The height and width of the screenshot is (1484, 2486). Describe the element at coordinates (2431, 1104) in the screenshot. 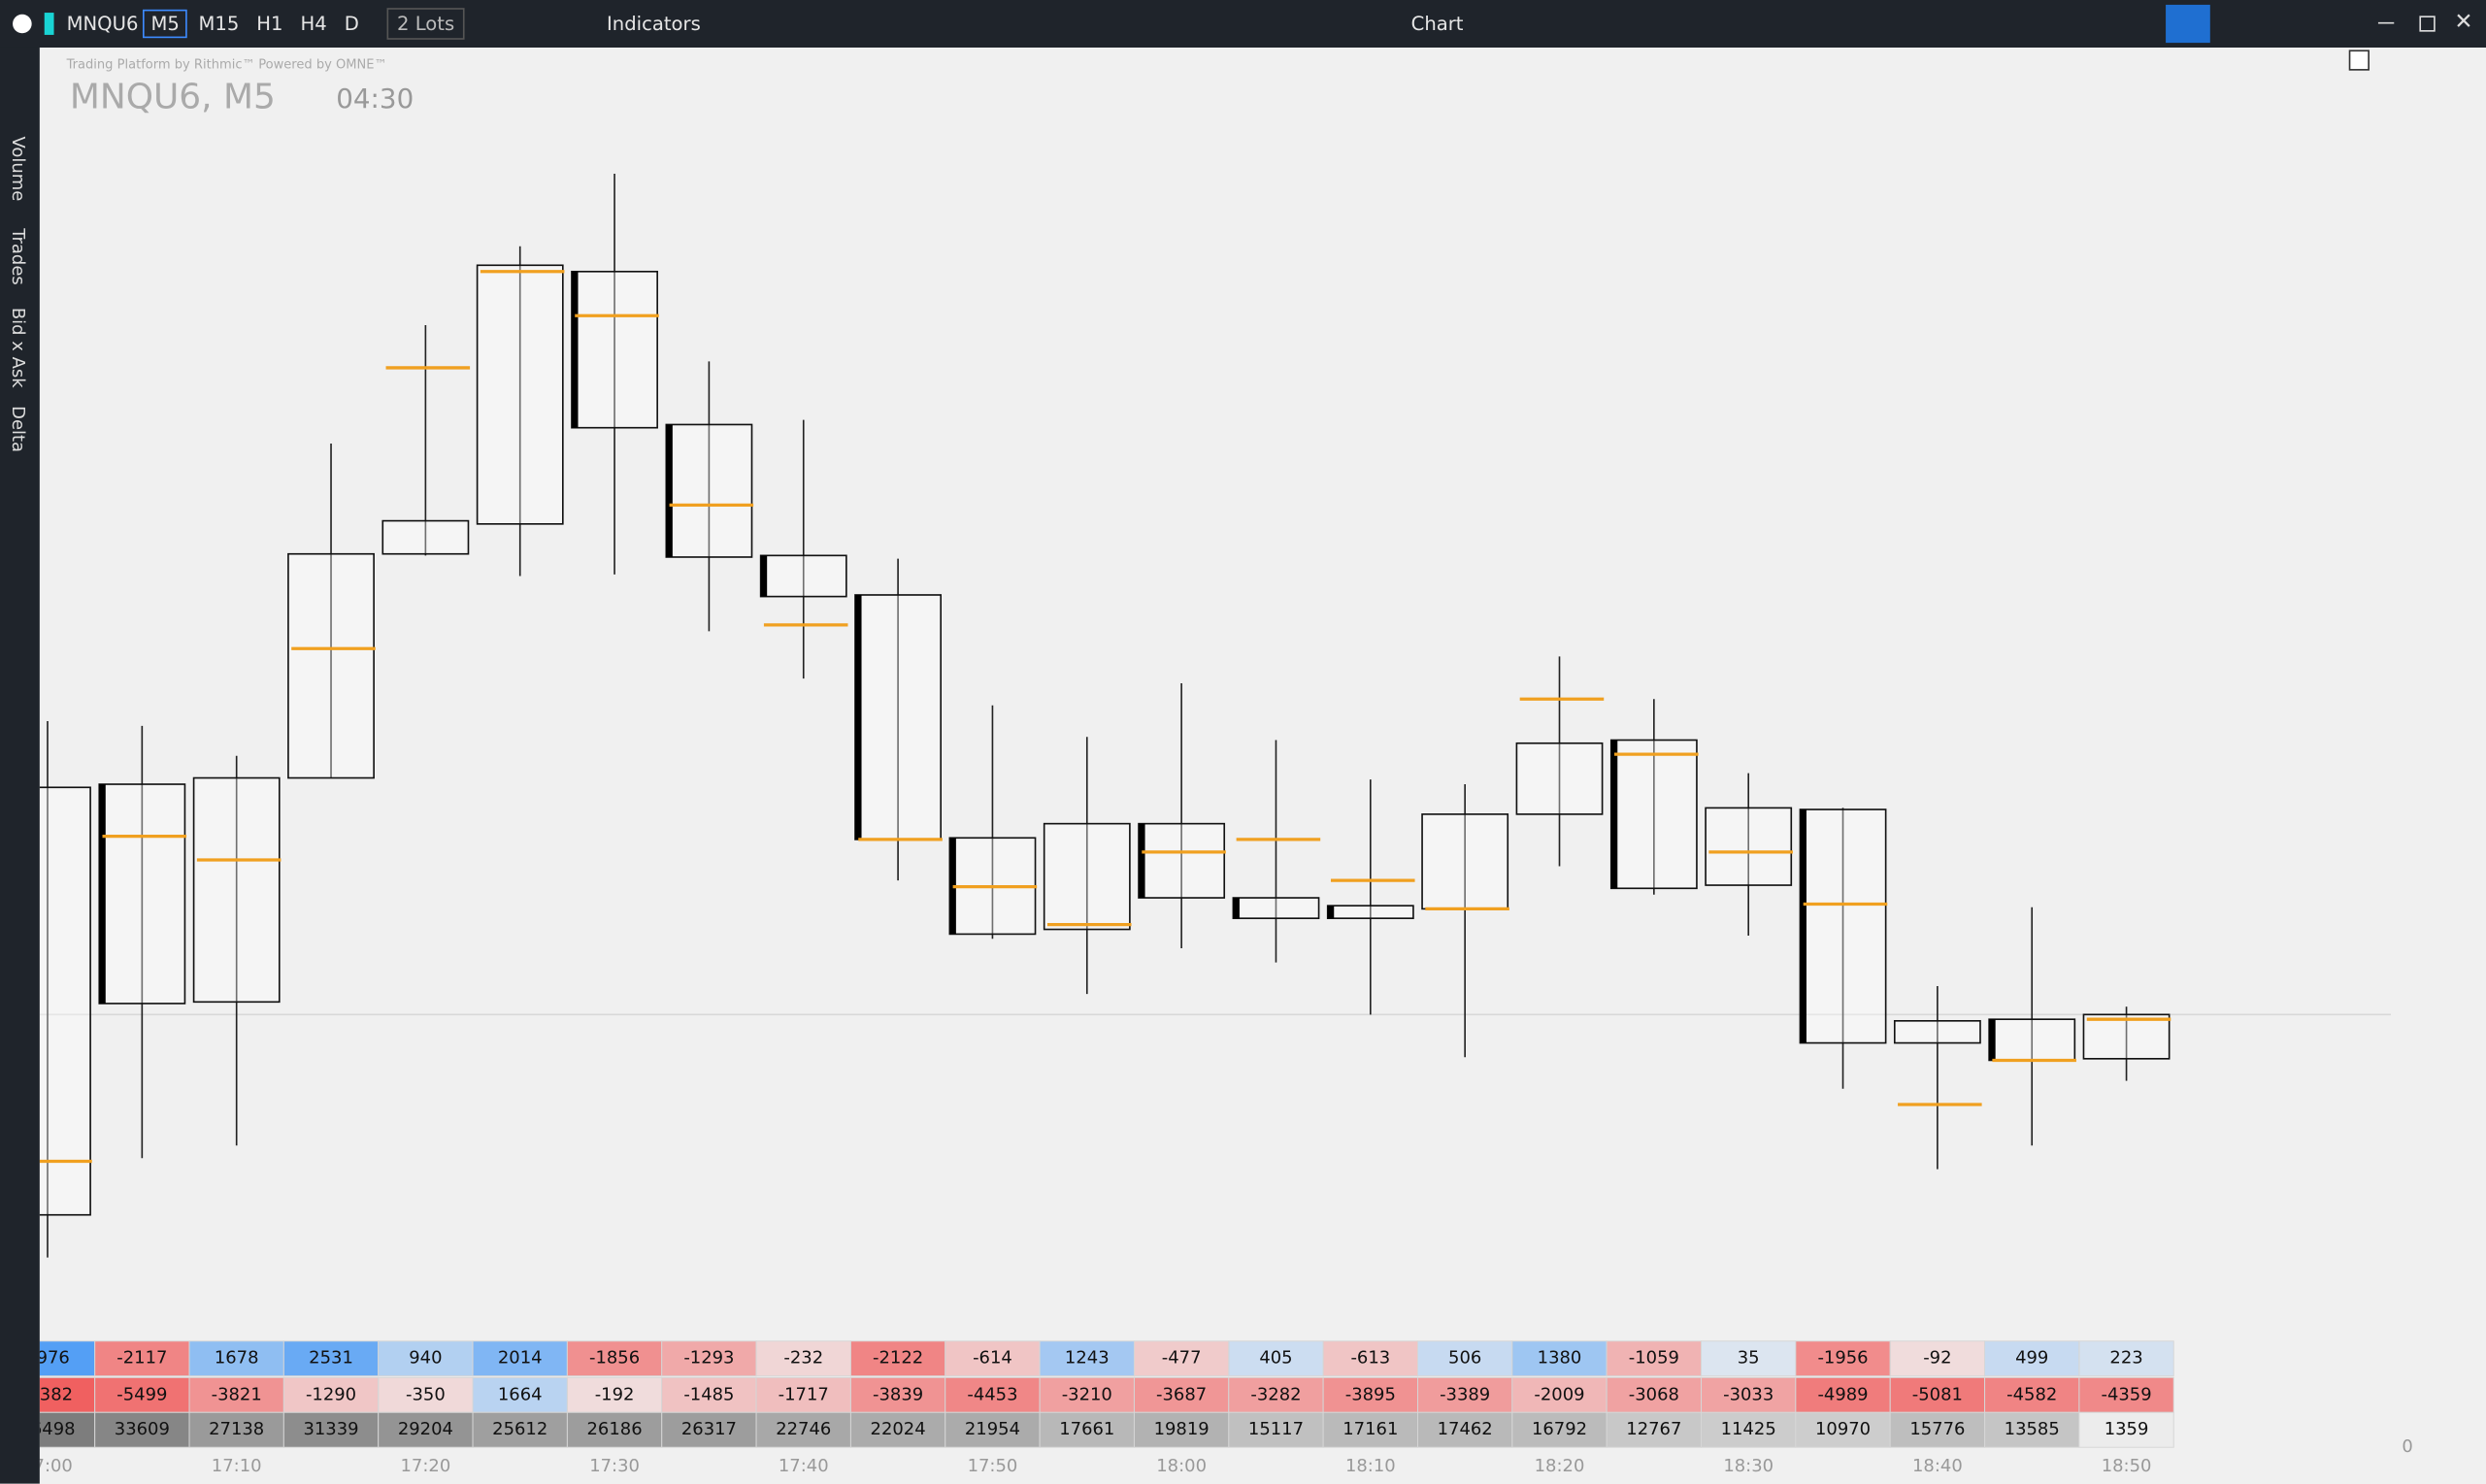

I see `price-tick-label: 30210.00` at that location.